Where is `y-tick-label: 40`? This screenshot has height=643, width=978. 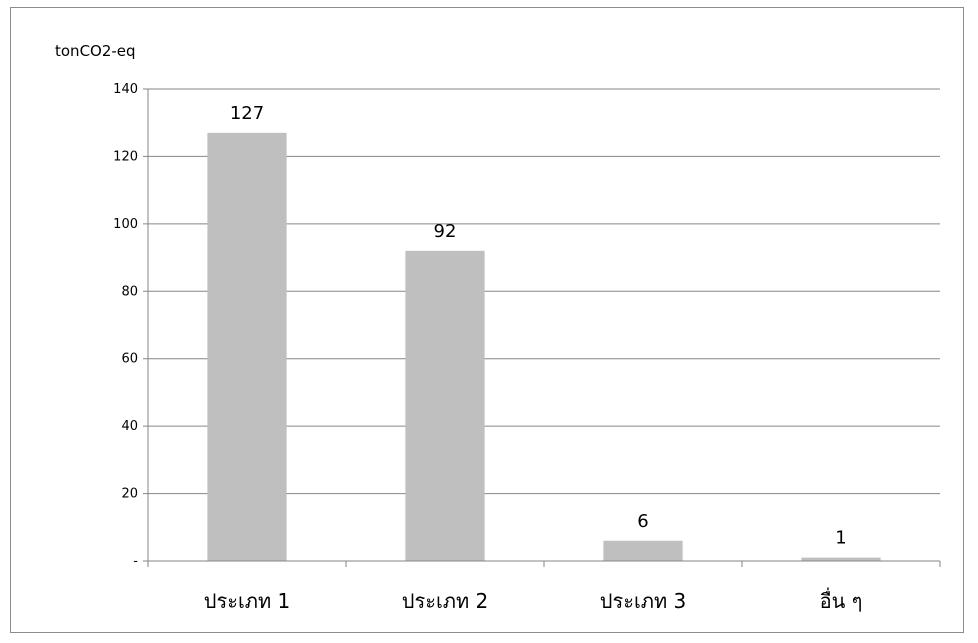 y-tick-label: 40 is located at coordinates (129, 426).